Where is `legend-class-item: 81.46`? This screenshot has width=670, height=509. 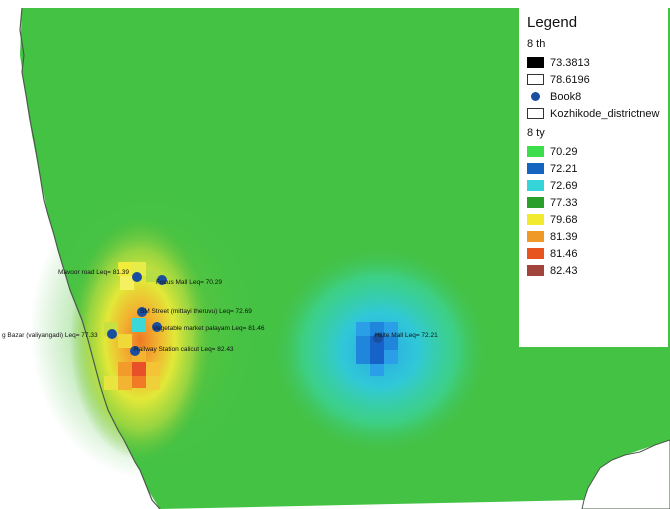
legend-class-item: 81.46 is located at coordinates (597, 253).